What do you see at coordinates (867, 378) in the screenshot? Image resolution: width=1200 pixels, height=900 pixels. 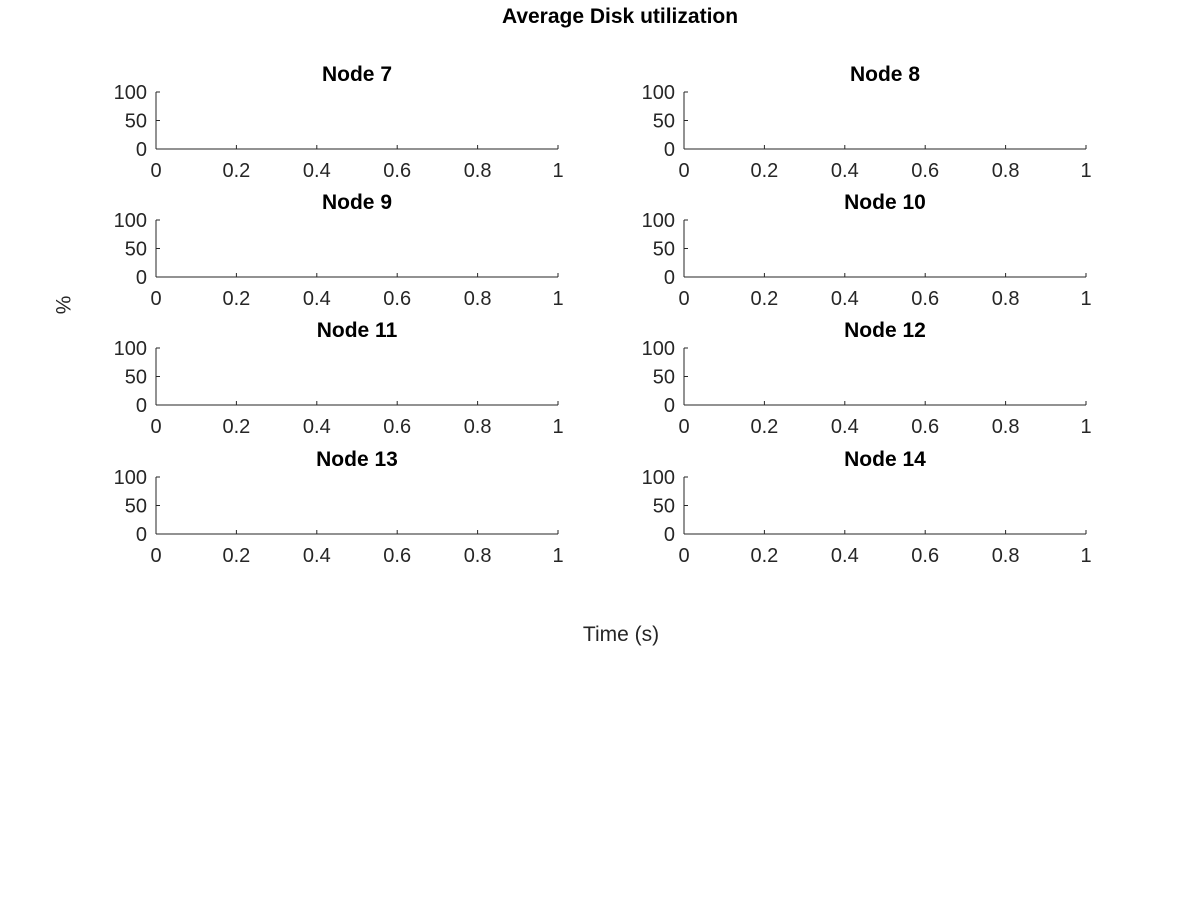 I see `subplot-panel: Node 12 0 0.2 0.4 0.6 0.8 1 0 50 100` at bounding box center [867, 378].